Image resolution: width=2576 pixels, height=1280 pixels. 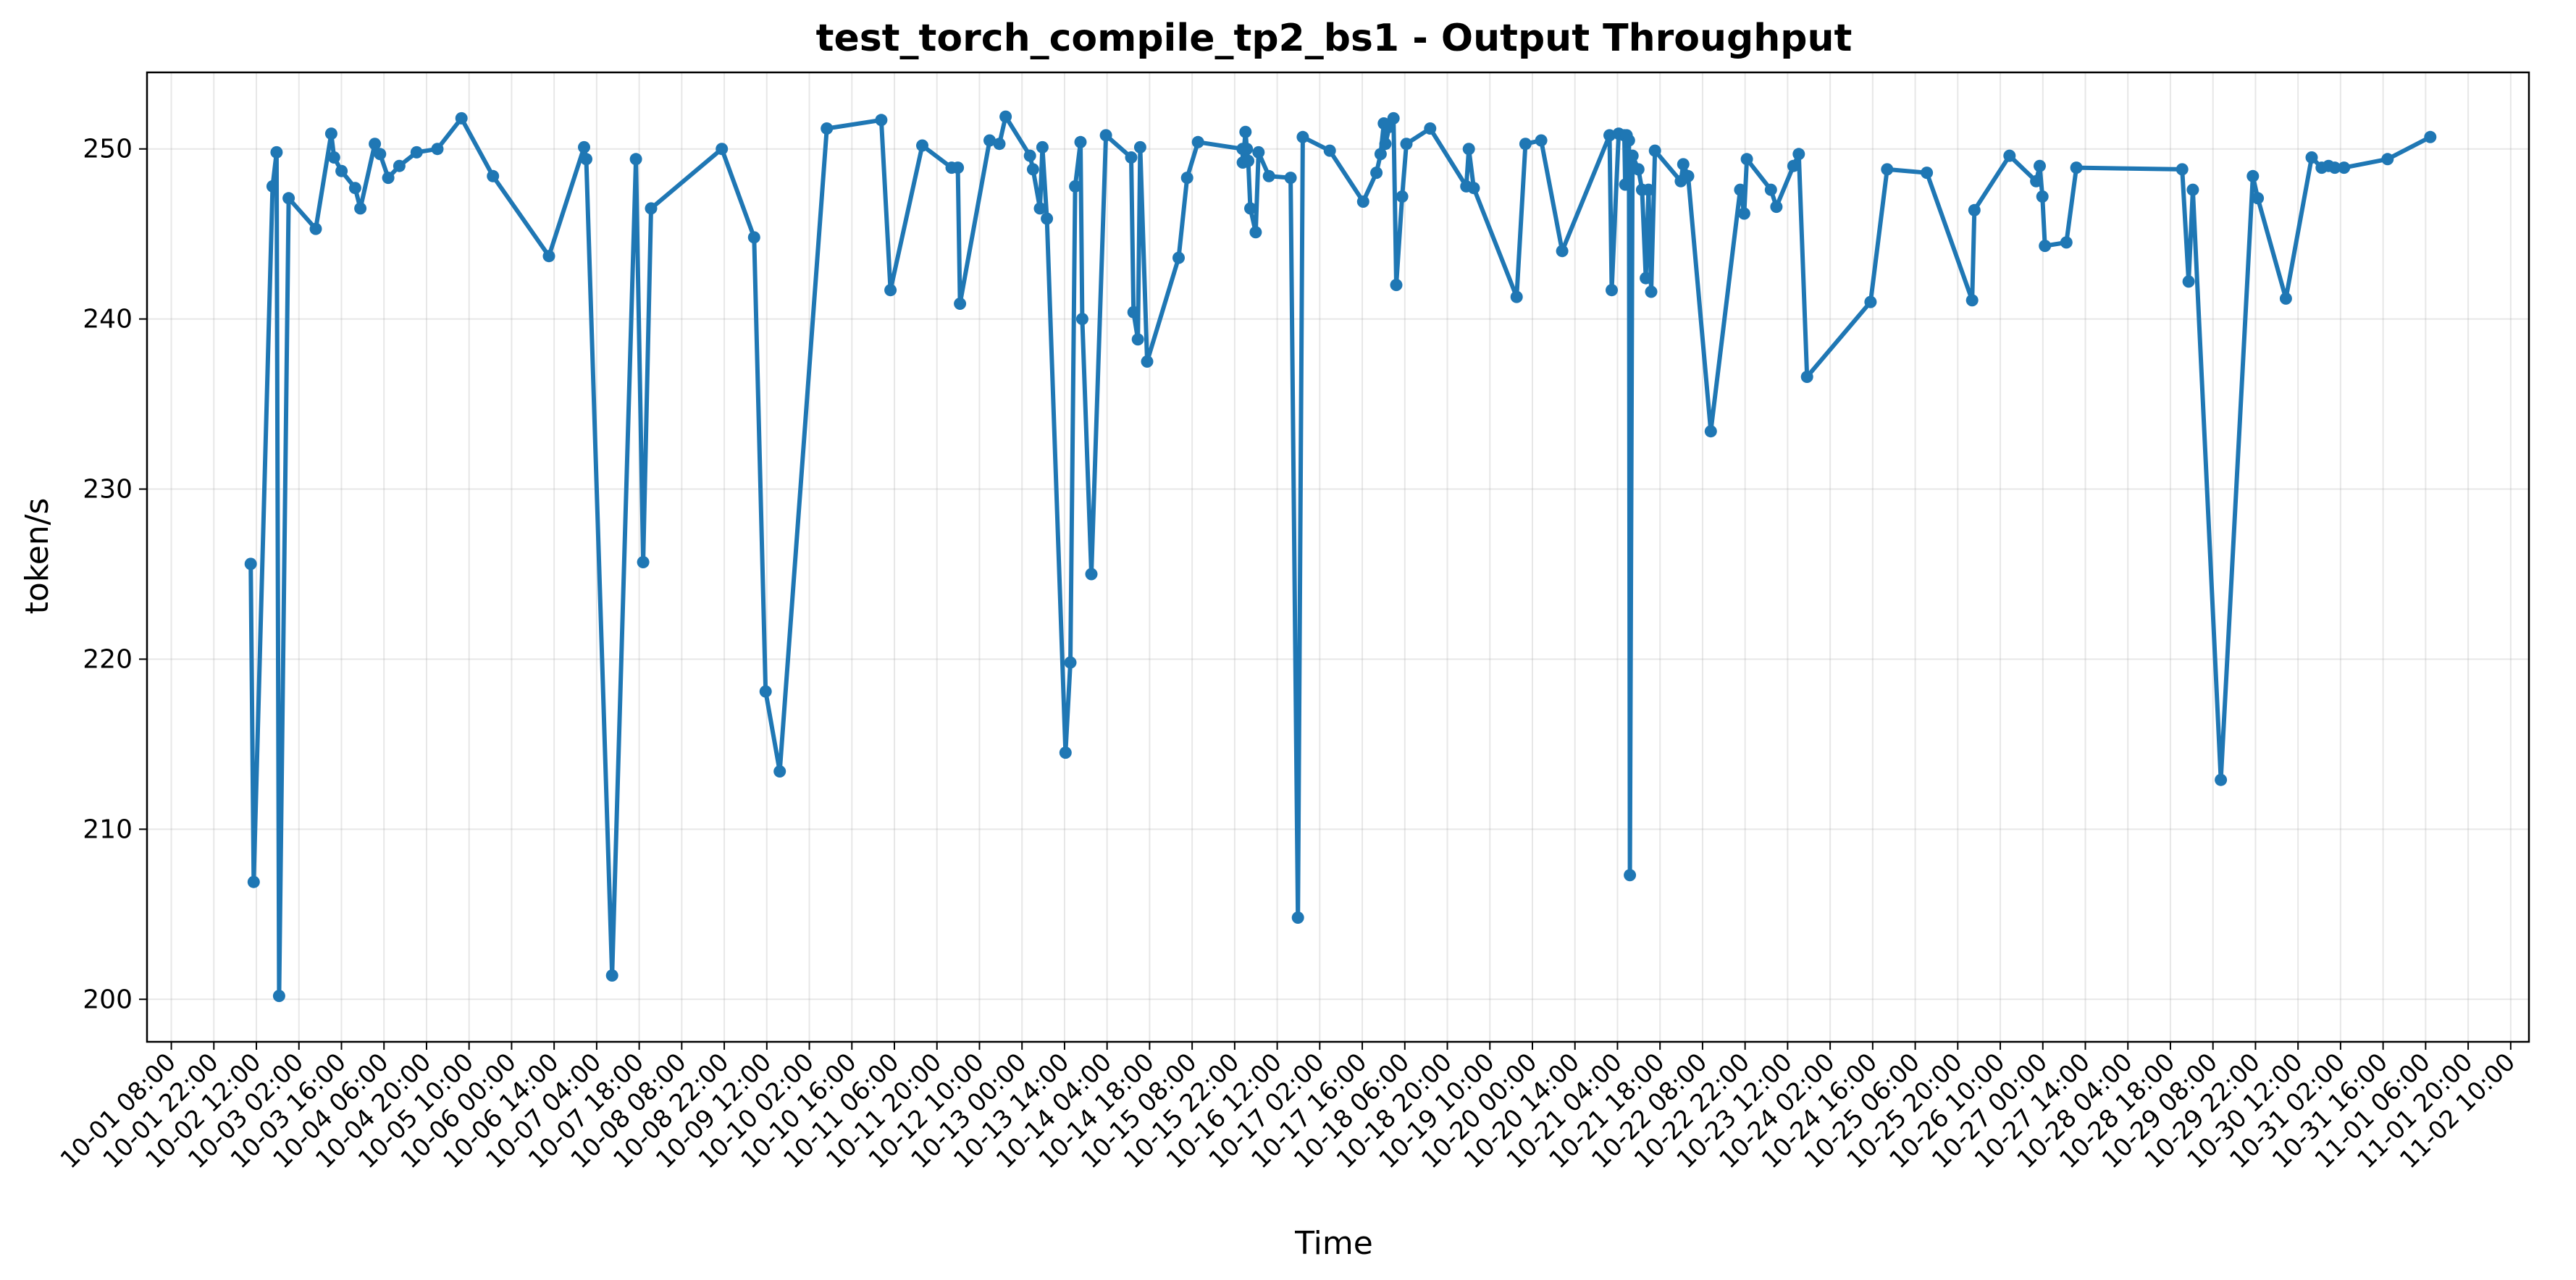 I want to click on y-tick-label: 200, so click(x=108, y=999).